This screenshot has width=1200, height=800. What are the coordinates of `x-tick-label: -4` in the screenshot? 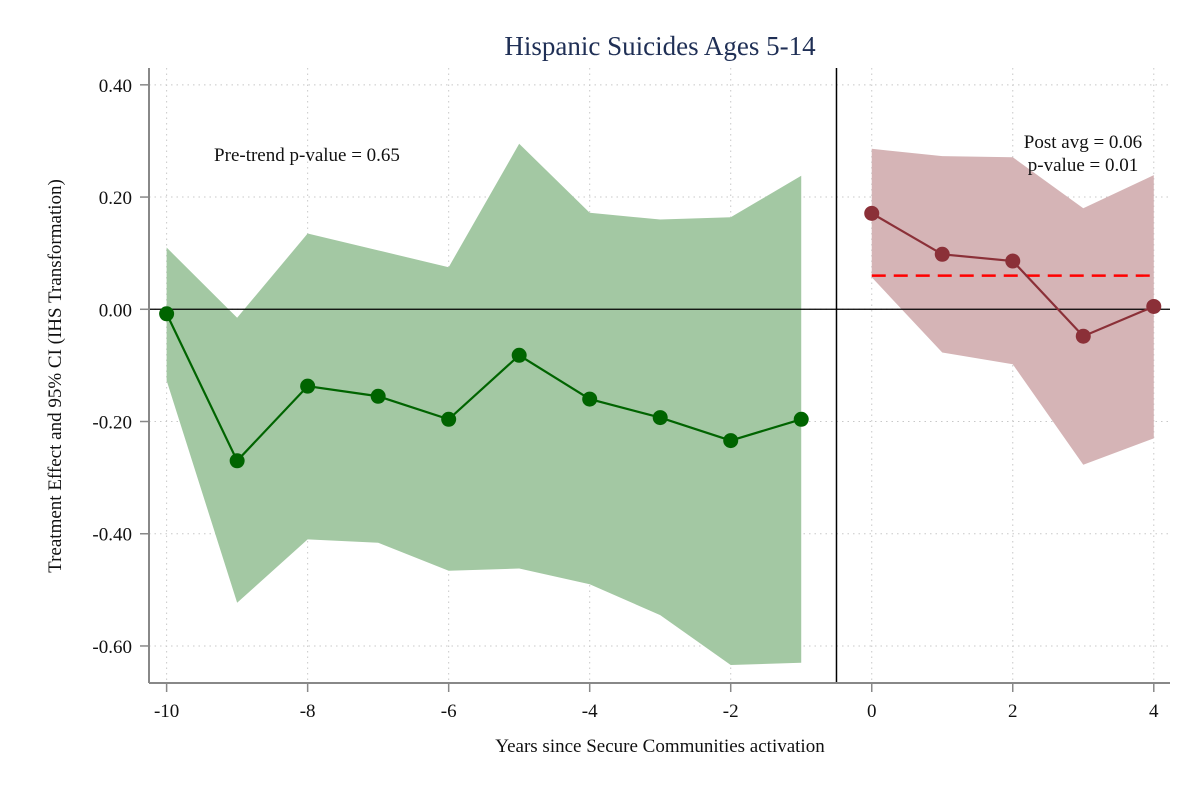 It's located at (590, 711).